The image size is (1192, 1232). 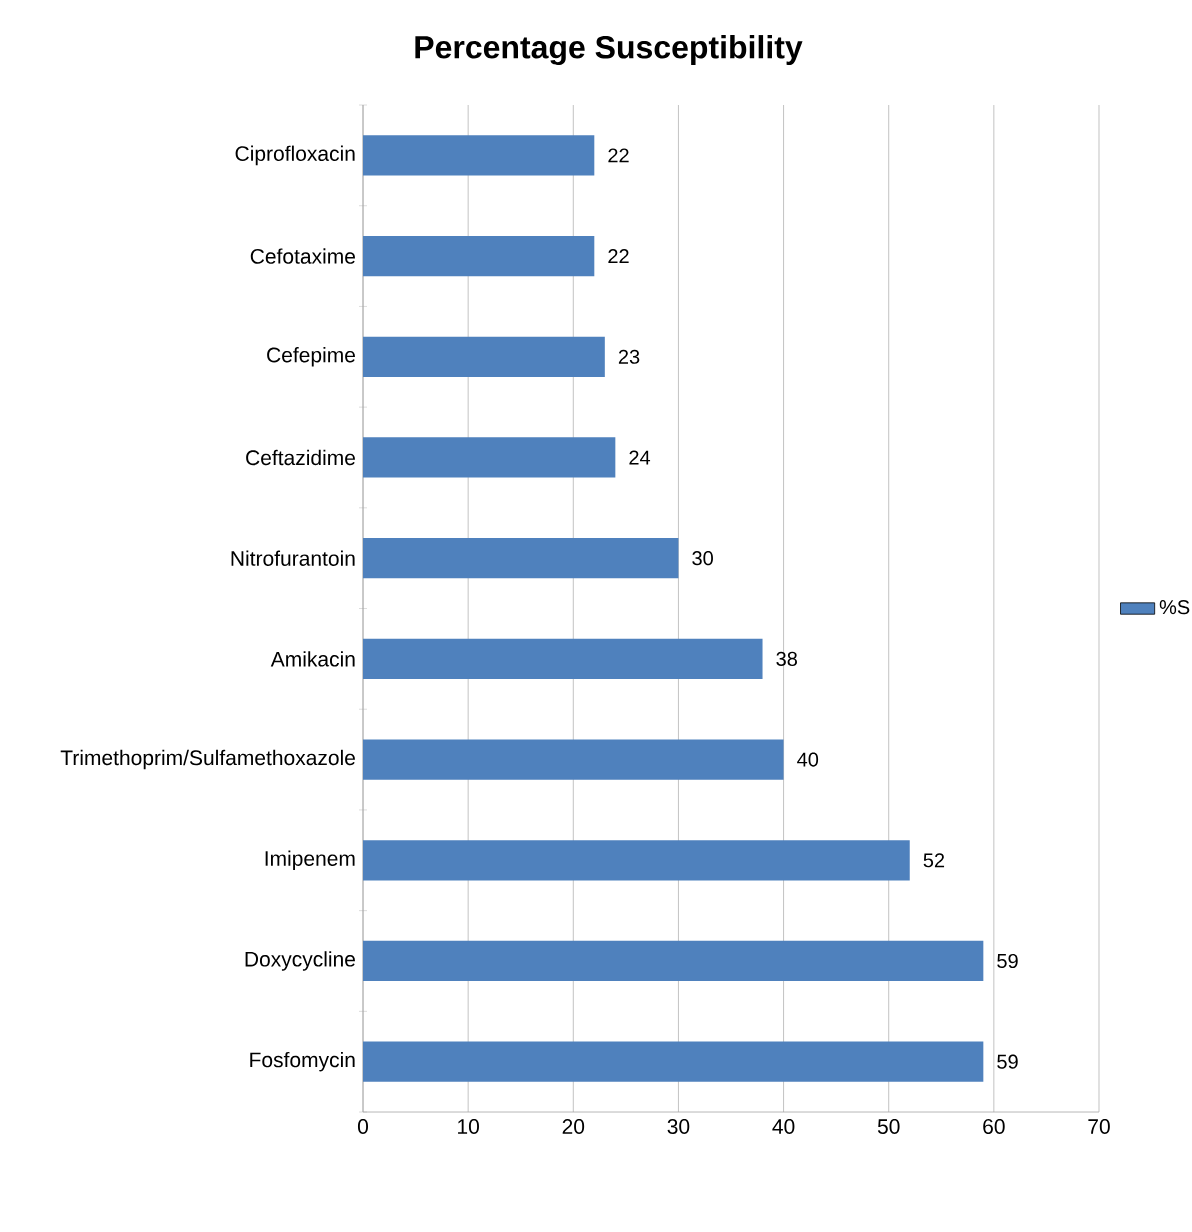 What do you see at coordinates (702, 558) in the screenshot?
I see `data-label: 30` at bounding box center [702, 558].